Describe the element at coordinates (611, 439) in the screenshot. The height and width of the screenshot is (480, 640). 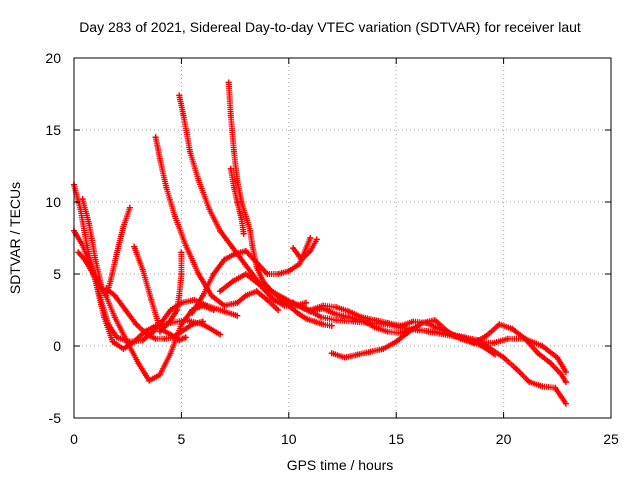
I see `x-tick-label: 25` at that location.